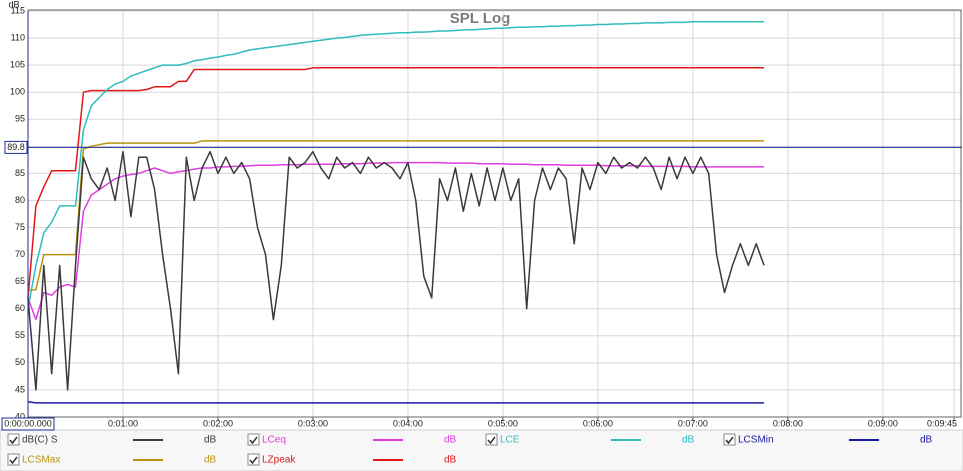 This screenshot has width=963, height=471. I want to click on y-tick-label: 95, so click(20, 119).